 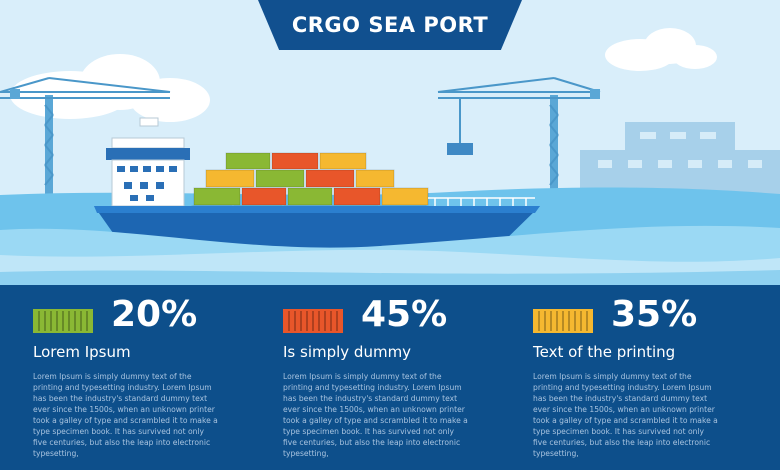 What do you see at coordinates (404, 314) in the screenshot?
I see `stat-percent: 45%` at bounding box center [404, 314].